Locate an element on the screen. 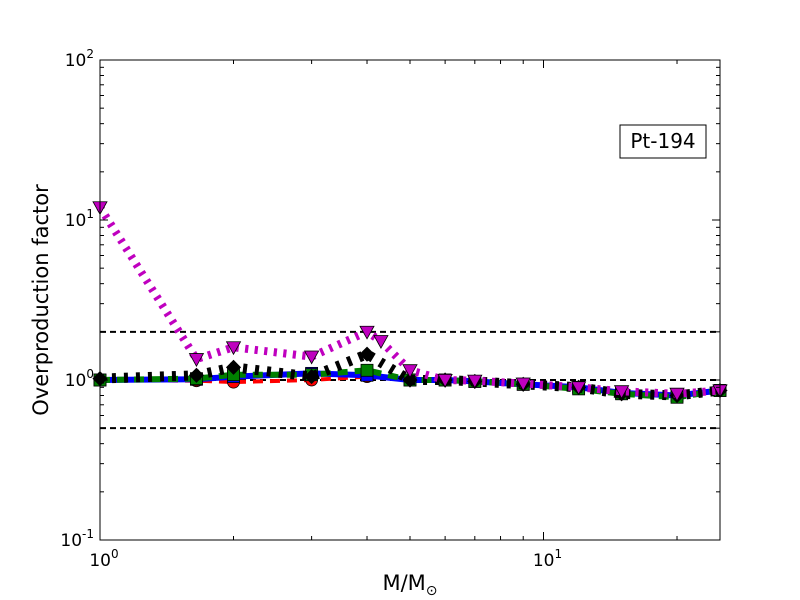 This screenshot has width=800, height=600. x-tick-label-0-base: 10 is located at coordinates (100, 561).